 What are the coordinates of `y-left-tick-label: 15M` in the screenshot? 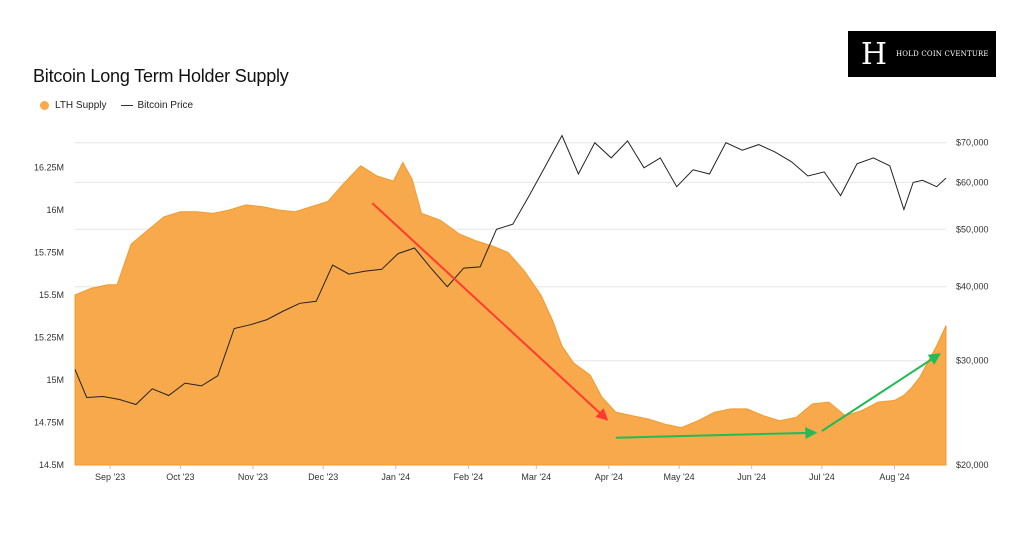 It's located at (55, 380).